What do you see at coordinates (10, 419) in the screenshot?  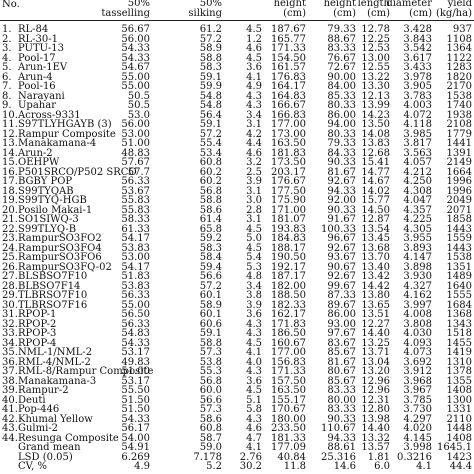 I see `cell: 42.` at bounding box center [10, 419].